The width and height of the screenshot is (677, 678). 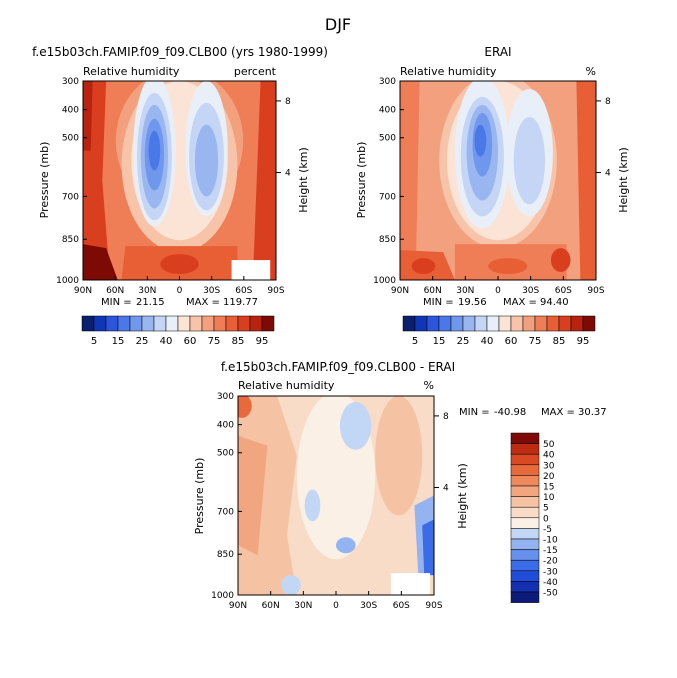 I want to click on min-max-text: MIN = 19.56 MAX = 94.40, so click(x=496, y=302).